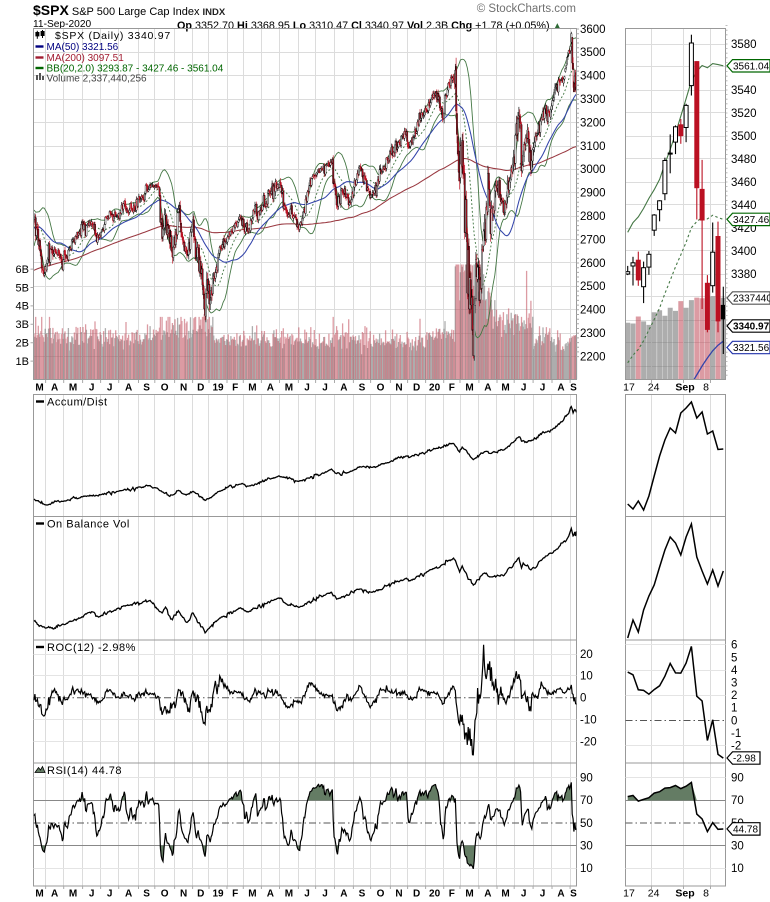 The image size is (770, 902). Describe the element at coordinates (734, 658) in the screenshot. I see `svg-text: 5` at that location.